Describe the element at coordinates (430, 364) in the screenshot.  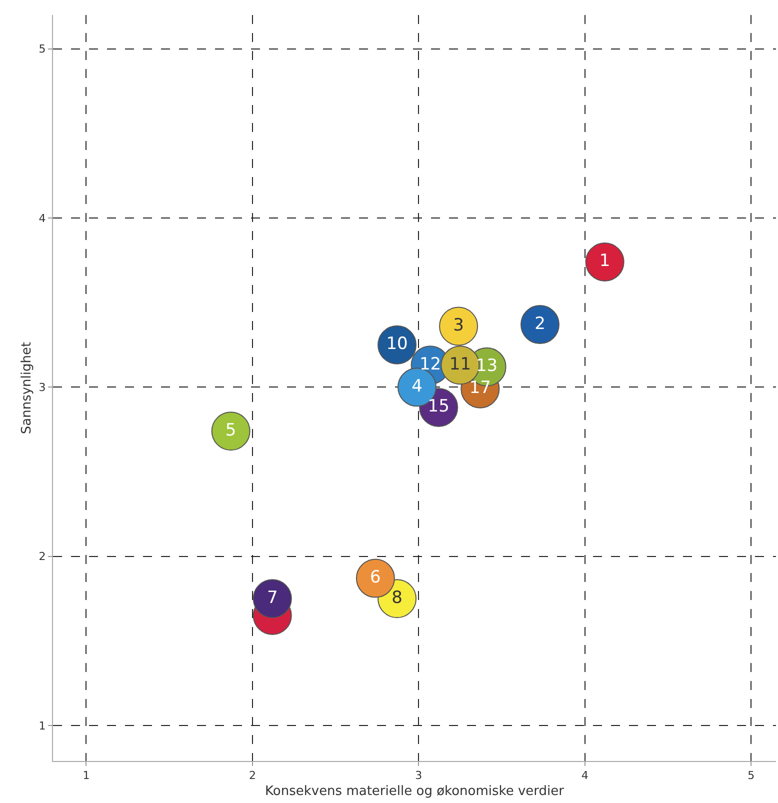
I see `annotation: 12` at that location.